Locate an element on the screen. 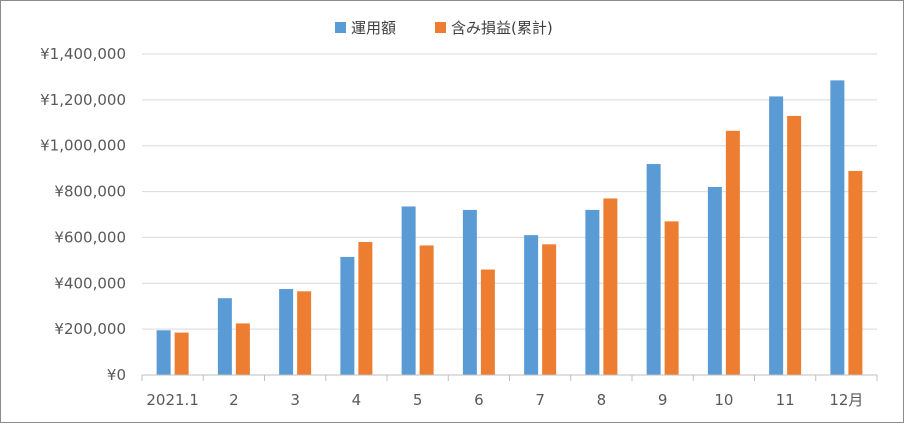 This screenshot has height=424, width=904. legend: 運用額 含み損益(累計) is located at coordinates (444, 28).